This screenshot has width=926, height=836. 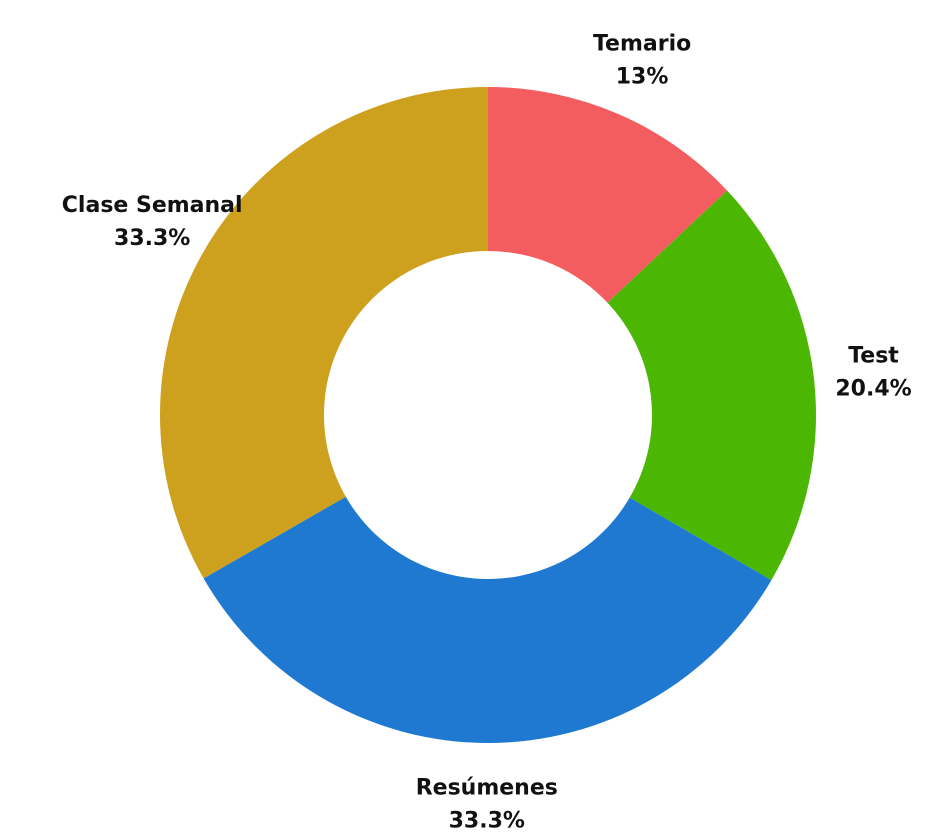 What do you see at coordinates (873, 356) in the screenshot?
I see `slice-category-label: Test` at bounding box center [873, 356].